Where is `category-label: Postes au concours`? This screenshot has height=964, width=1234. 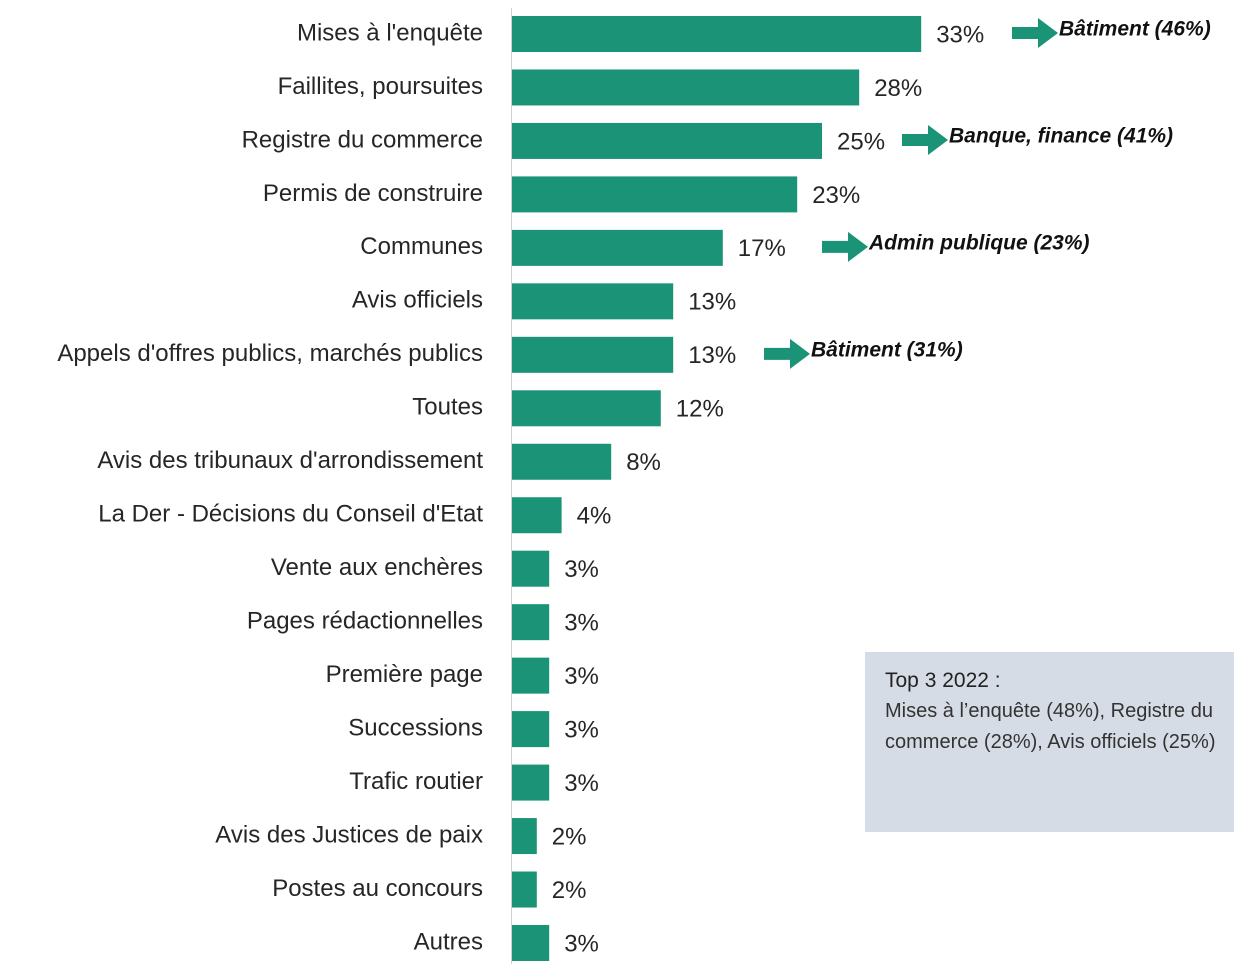 category-label: Postes au concours is located at coordinates (377, 888).